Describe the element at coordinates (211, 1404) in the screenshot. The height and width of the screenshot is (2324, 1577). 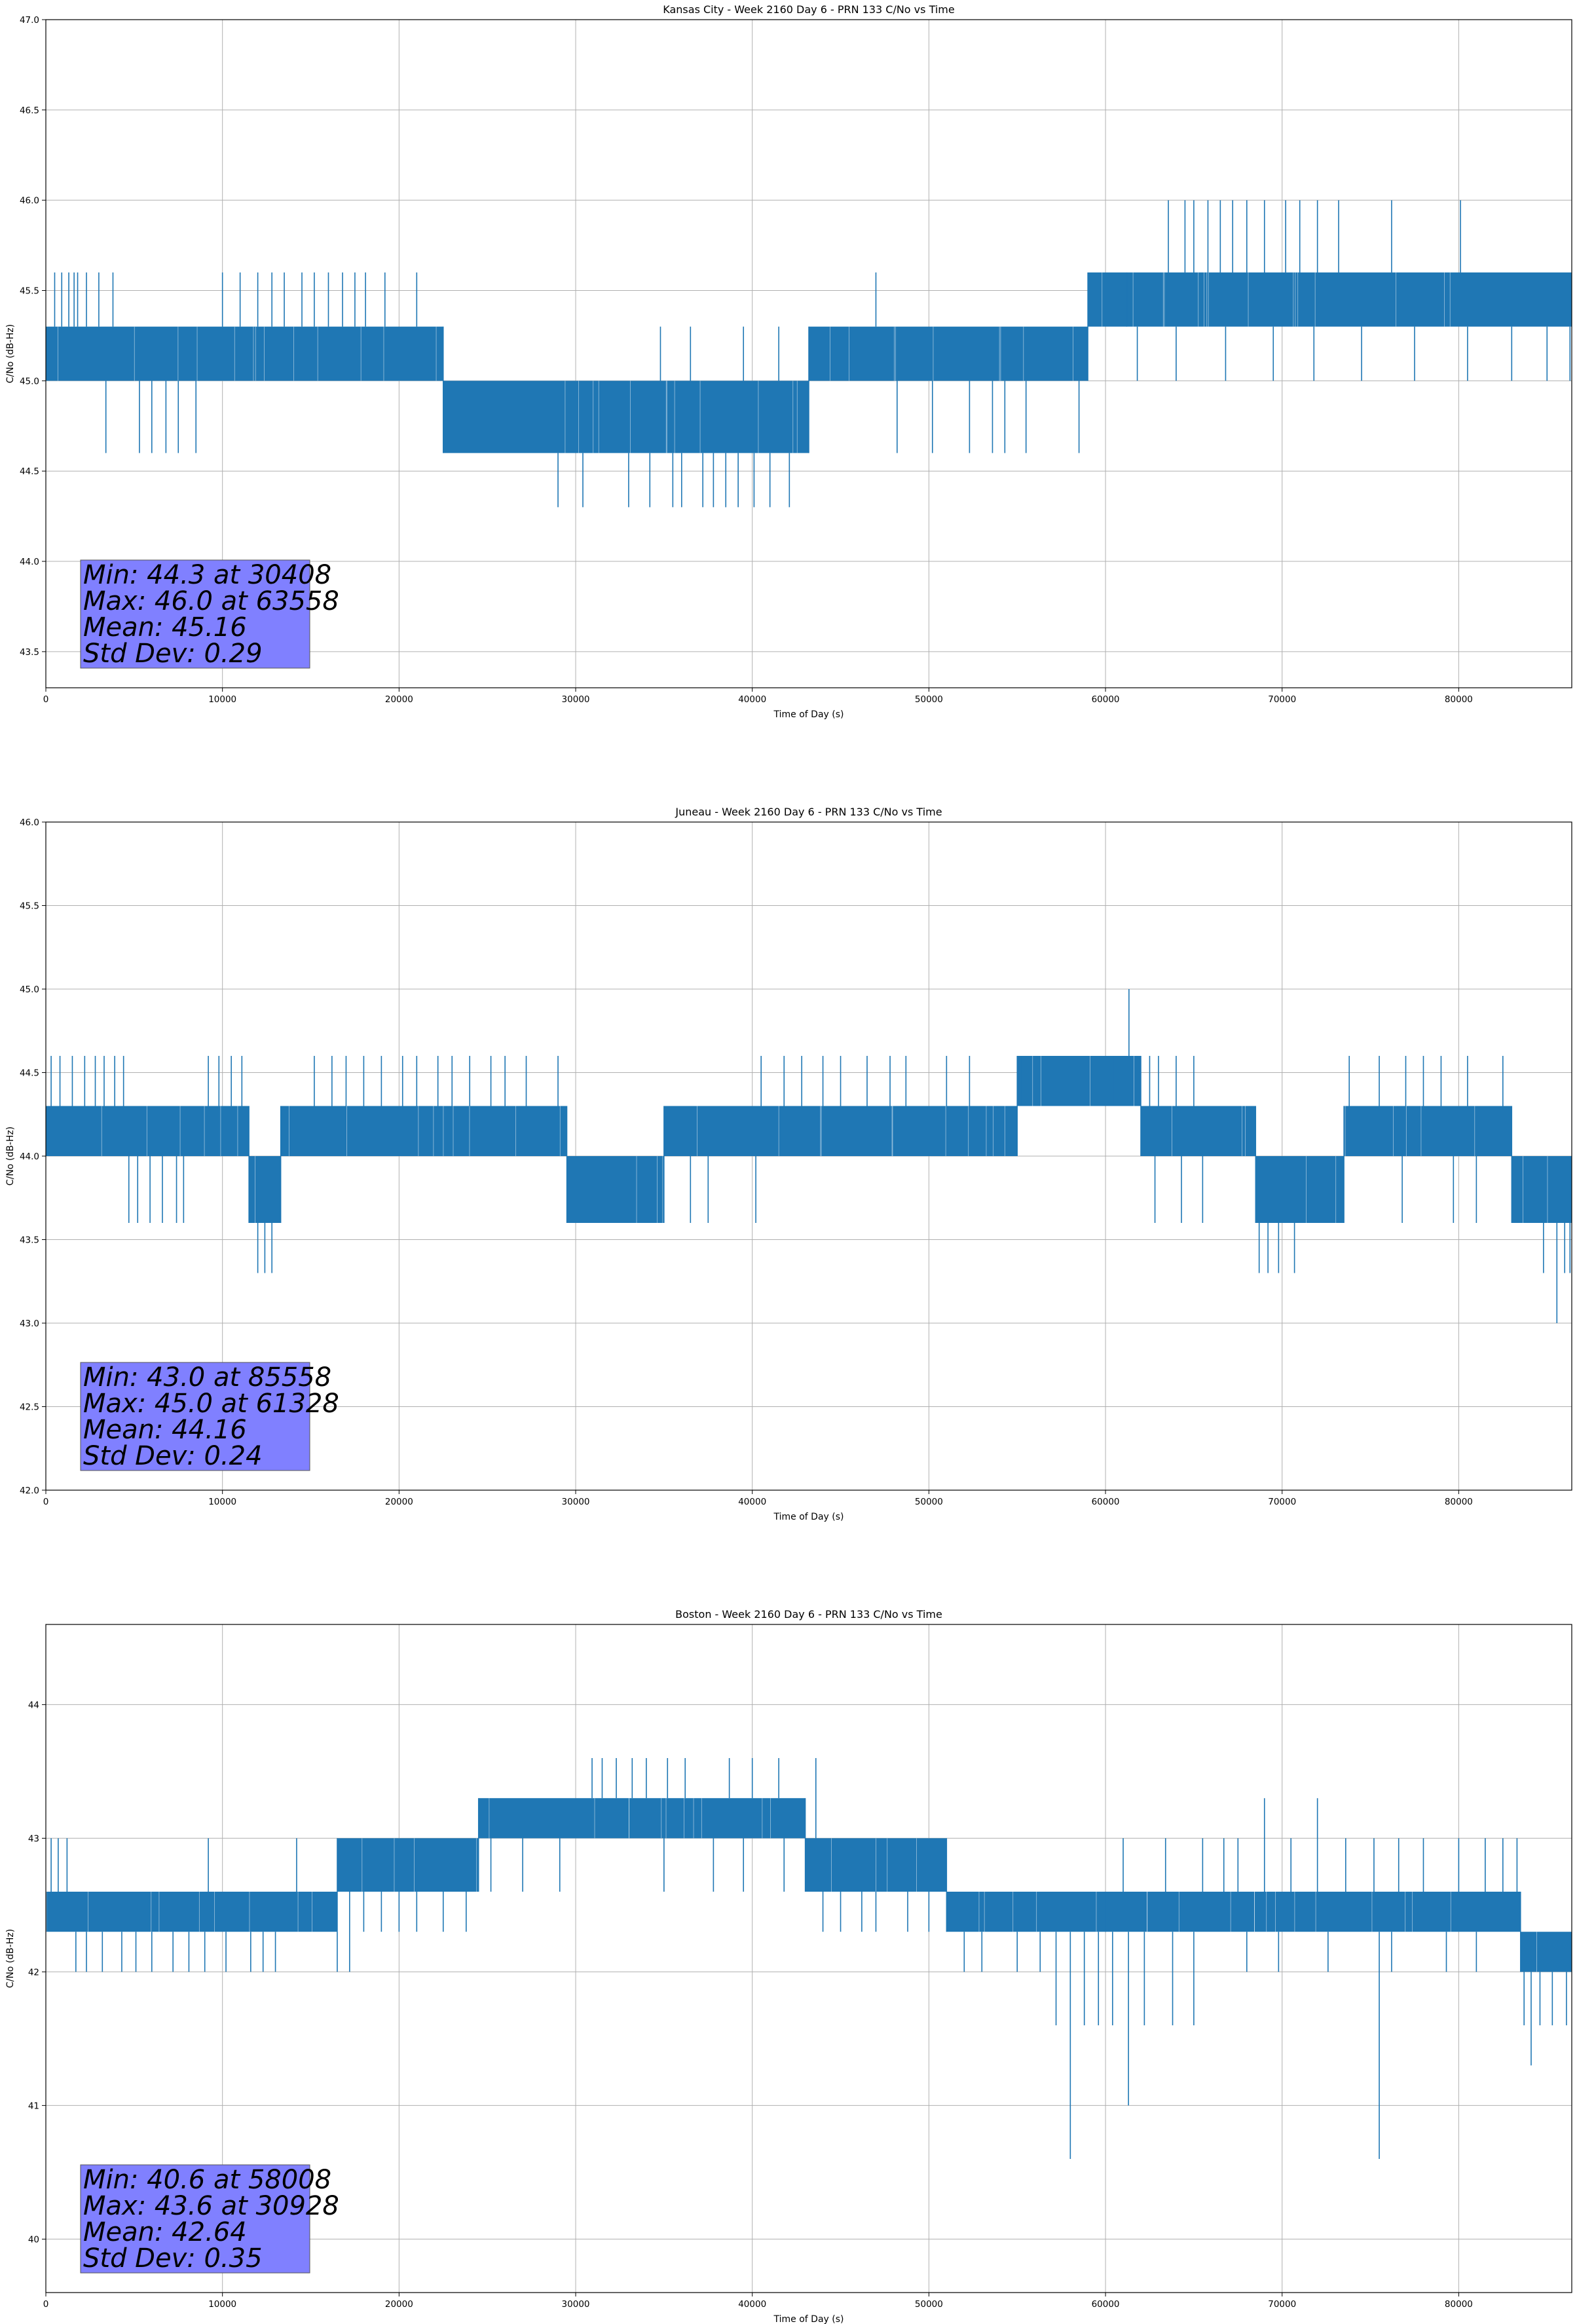
I see `stats-line: Max: 45.0 at 61328` at that location.